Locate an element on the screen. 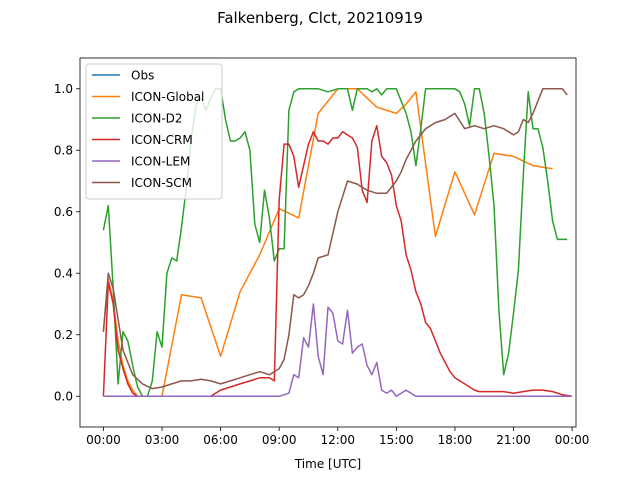  x-tick-label: 12:00 is located at coordinates (337, 440).